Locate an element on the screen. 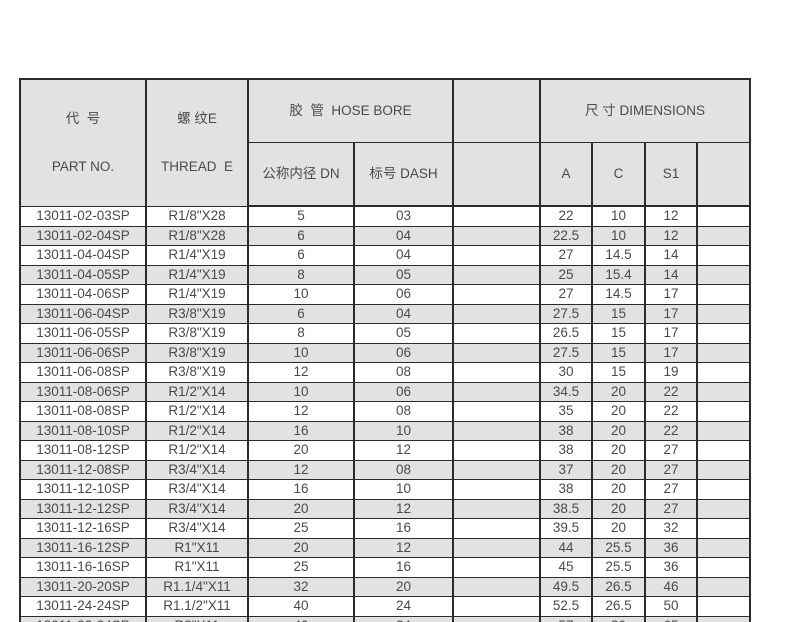 The image size is (800, 622). header-part-no-en: PART NO. is located at coordinates (83, 166).